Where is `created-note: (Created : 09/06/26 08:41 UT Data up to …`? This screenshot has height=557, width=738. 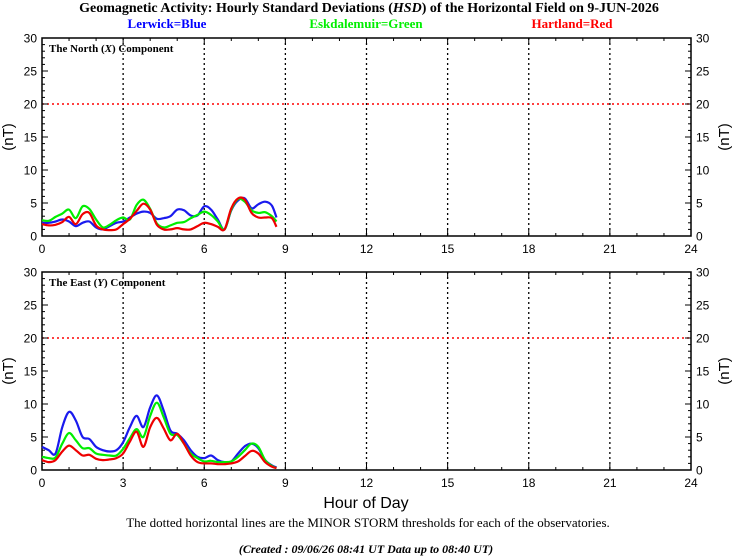
created-note: (Created : 09/06/26 08:41 UT Data up to … is located at coordinates (366, 549).